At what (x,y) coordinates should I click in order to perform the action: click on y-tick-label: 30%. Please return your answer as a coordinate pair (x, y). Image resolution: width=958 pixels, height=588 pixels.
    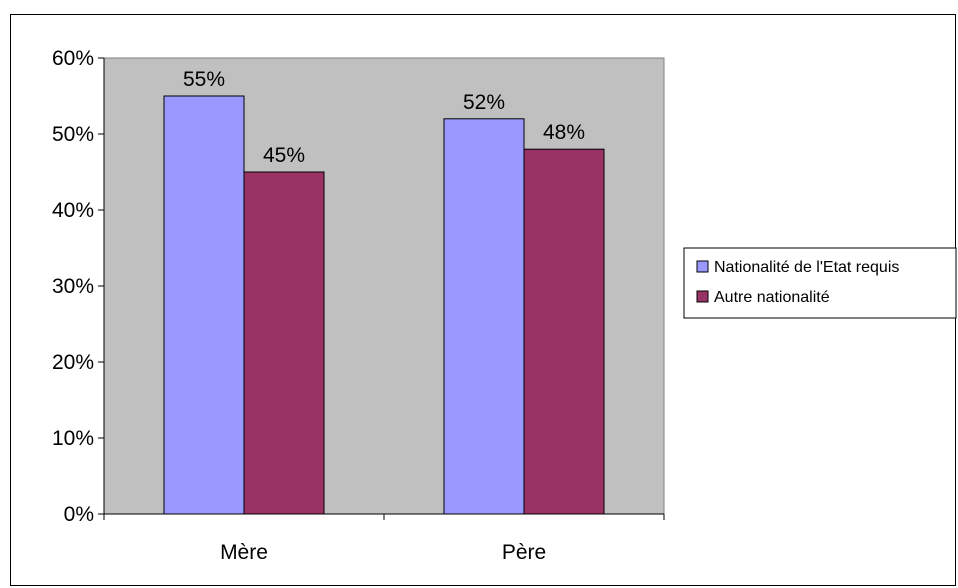
    Looking at the image, I should click on (73, 286).